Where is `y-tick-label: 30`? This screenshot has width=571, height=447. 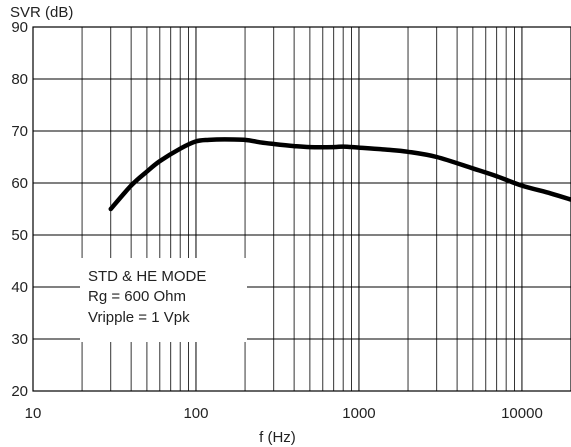
y-tick-label: 30 is located at coordinates (19, 339).